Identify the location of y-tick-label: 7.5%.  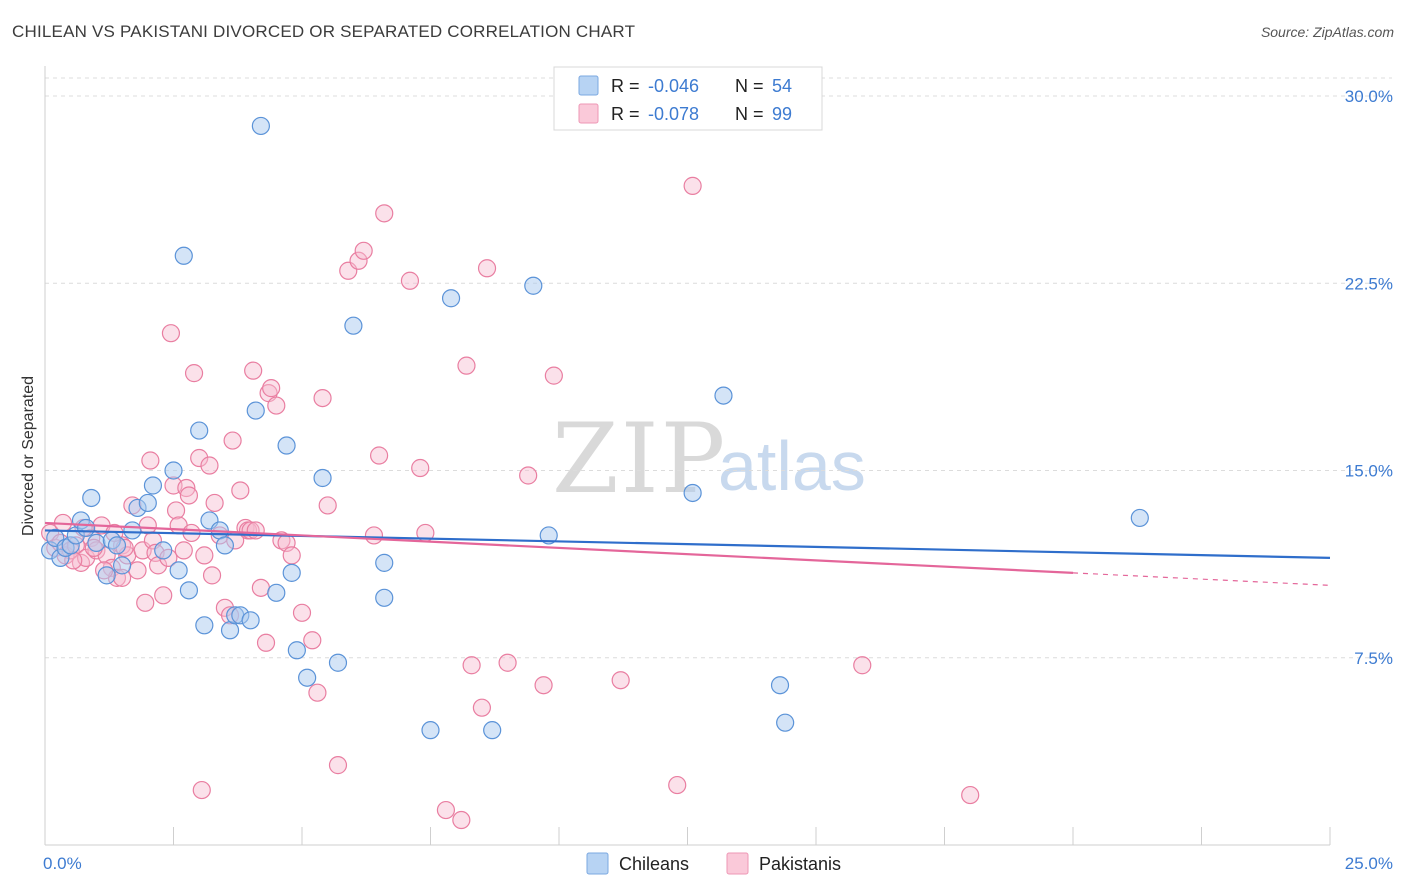
(1373, 658).